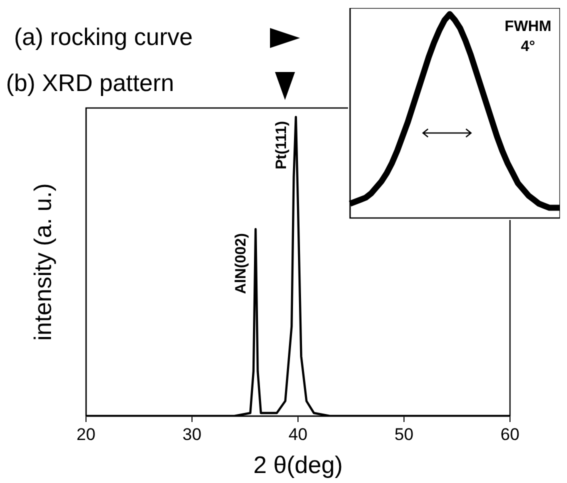 This screenshot has height=483, width=567. Describe the element at coordinates (404, 434) in the screenshot. I see `x-tick-label: 50` at that location.